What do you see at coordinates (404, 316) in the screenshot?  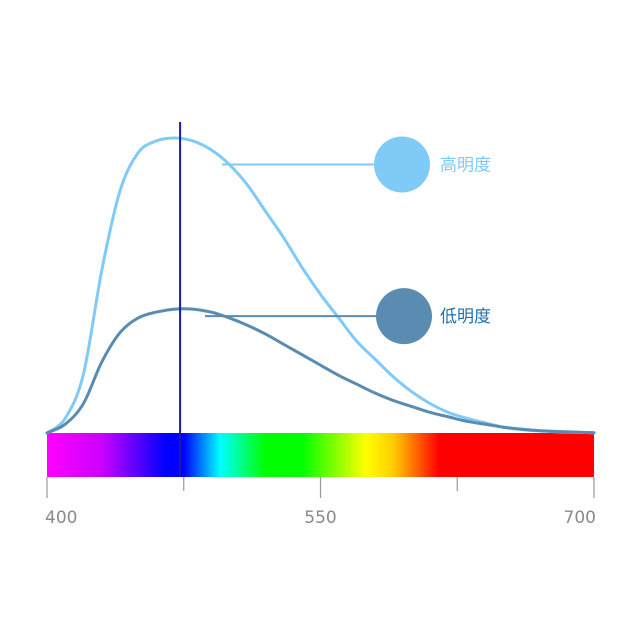 I see `legend-dot-low-brightness` at bounding box center [404, 316].